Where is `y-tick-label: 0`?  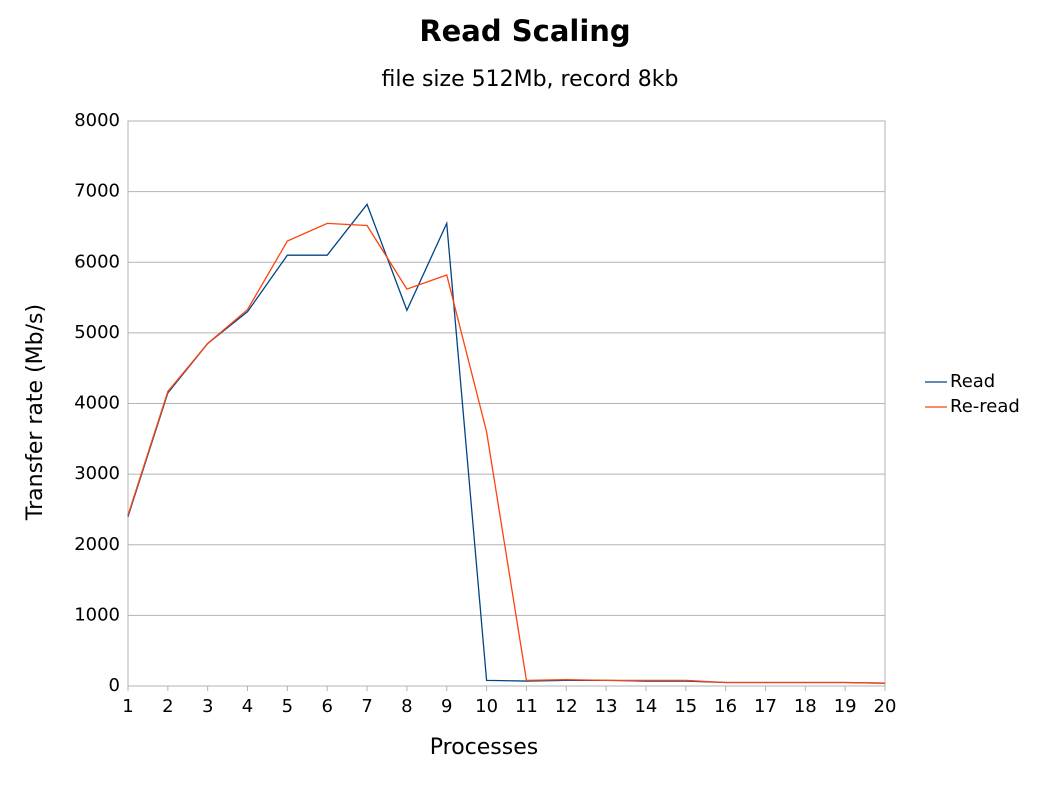
y-tick-label: 0 is located at coordinates (114, 685).